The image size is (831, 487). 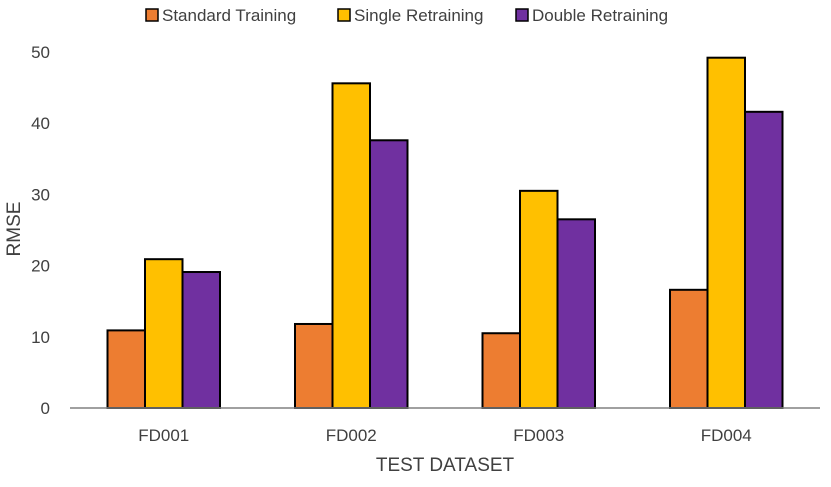 I want to click on y-tick-label: 40, so click(x=40, y=123).